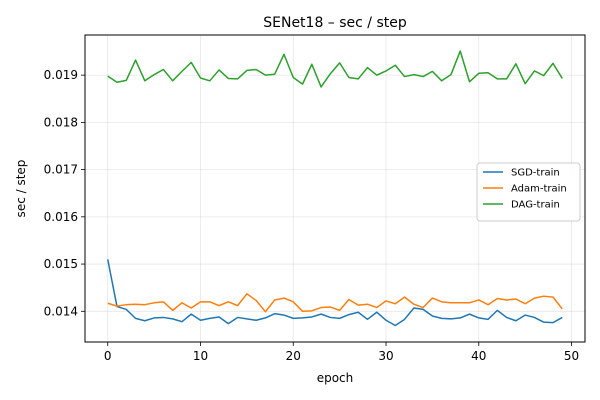 The height and width of the screenshot is (400, 600). I want to click on x-tick-label: 20, so click(293, 356).